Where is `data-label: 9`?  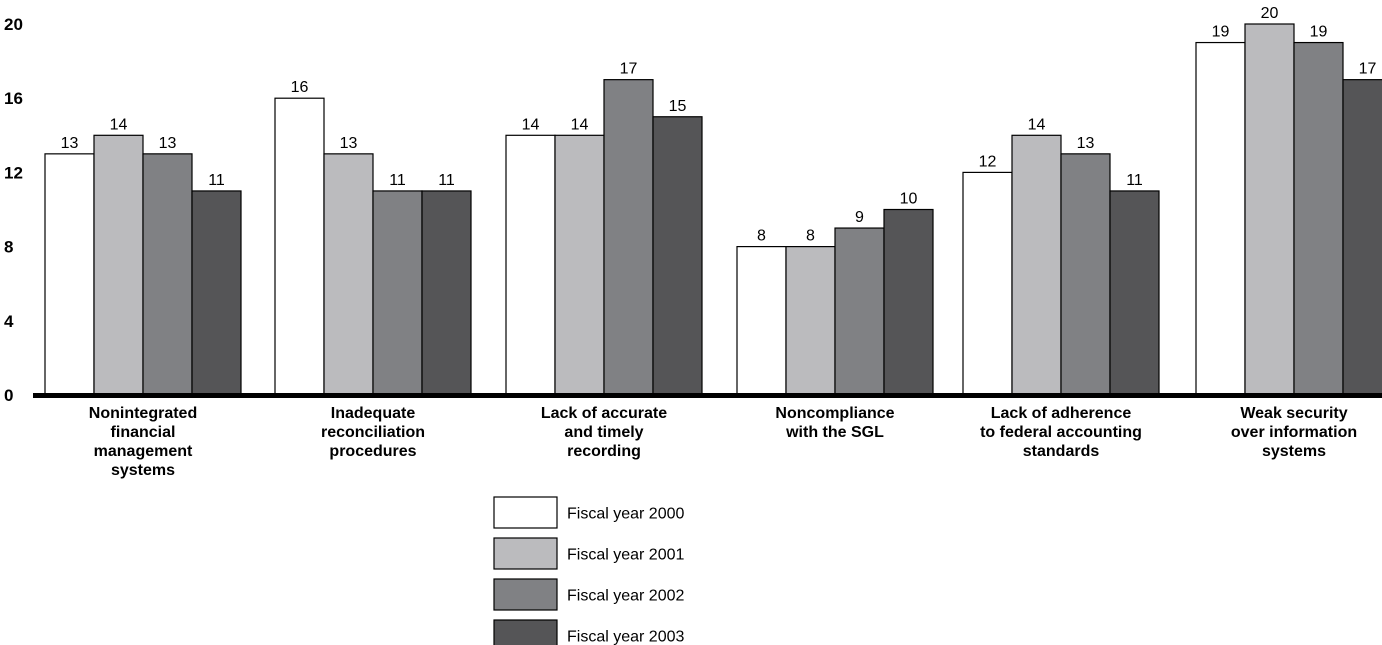 data-label: 9 is located at coordinates (859, 217).